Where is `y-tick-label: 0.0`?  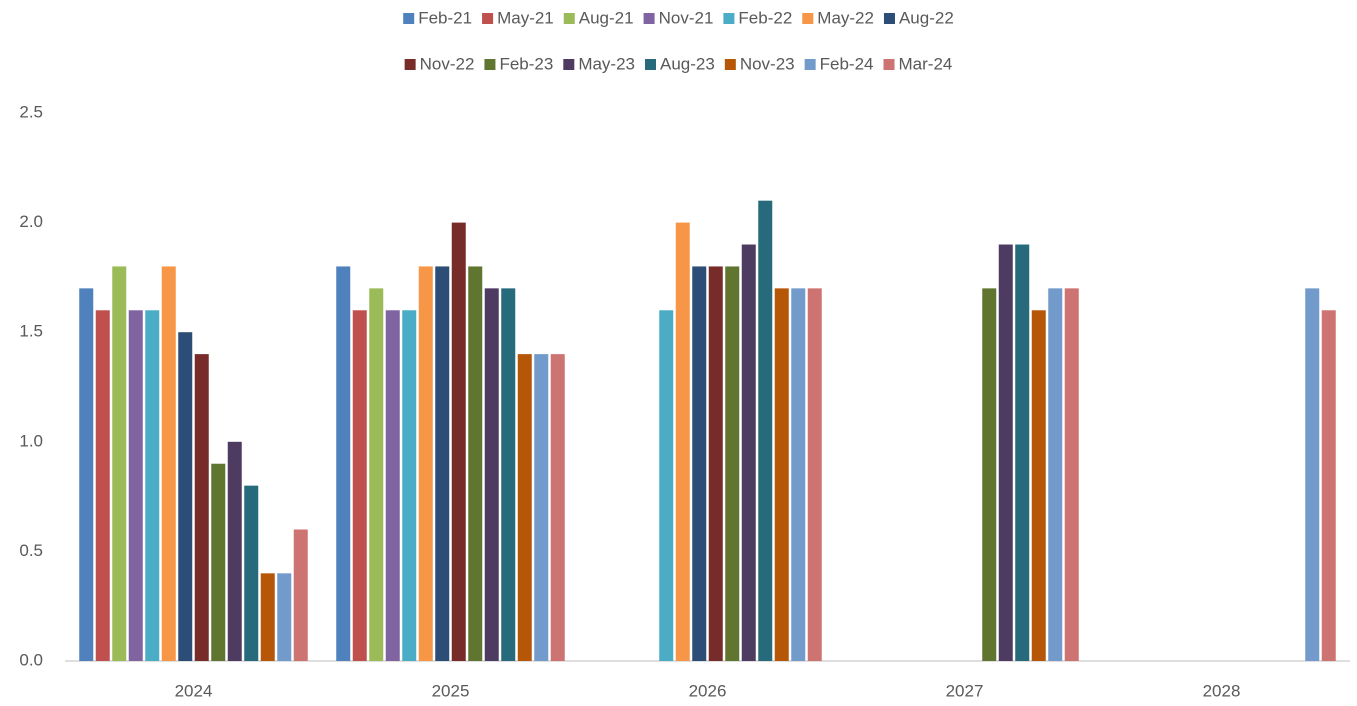
y-tick-label: 0.0 is located at coordinates (31, 659).